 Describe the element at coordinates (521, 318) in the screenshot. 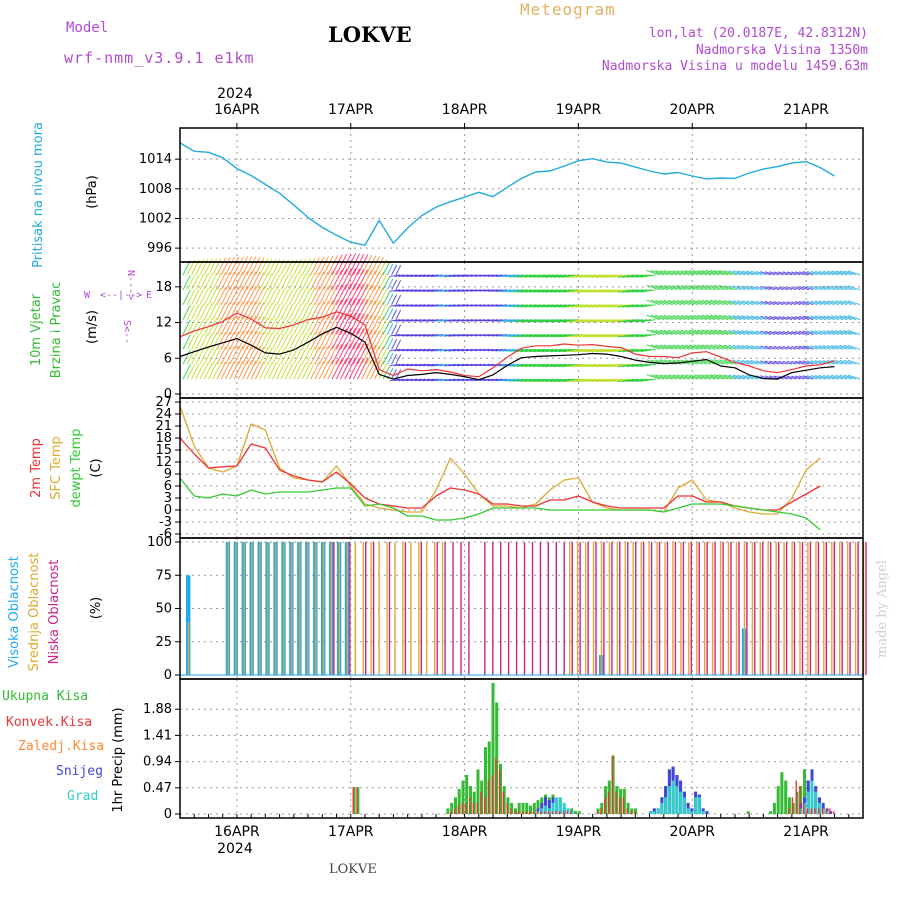

I see `wind-arrow-field` at that location.